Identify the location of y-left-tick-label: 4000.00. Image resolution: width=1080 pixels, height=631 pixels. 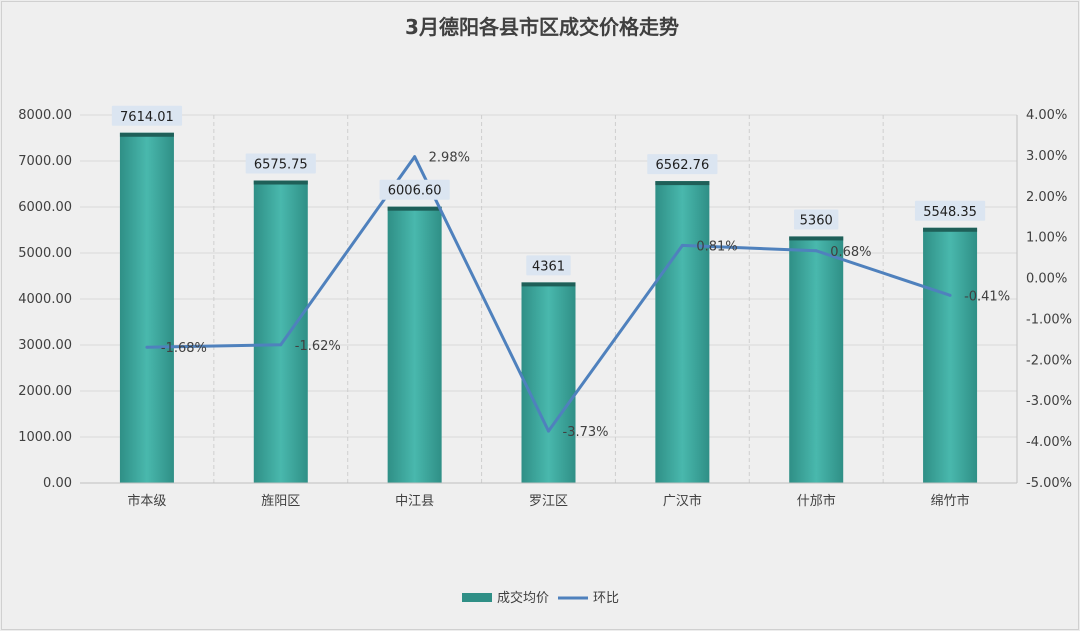
(45, 299).